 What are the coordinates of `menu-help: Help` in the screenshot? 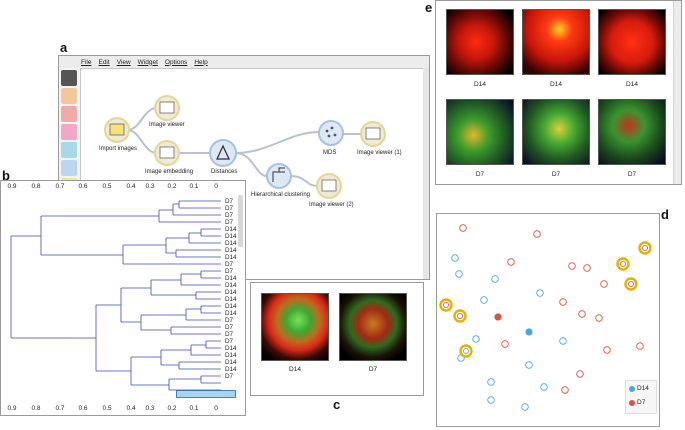 It's located at (201, 62).